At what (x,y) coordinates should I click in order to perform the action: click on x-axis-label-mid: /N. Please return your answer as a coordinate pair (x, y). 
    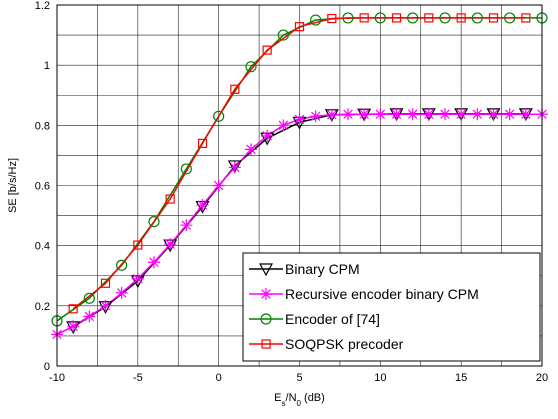
    Looking at the image, I should click on (291, 398).